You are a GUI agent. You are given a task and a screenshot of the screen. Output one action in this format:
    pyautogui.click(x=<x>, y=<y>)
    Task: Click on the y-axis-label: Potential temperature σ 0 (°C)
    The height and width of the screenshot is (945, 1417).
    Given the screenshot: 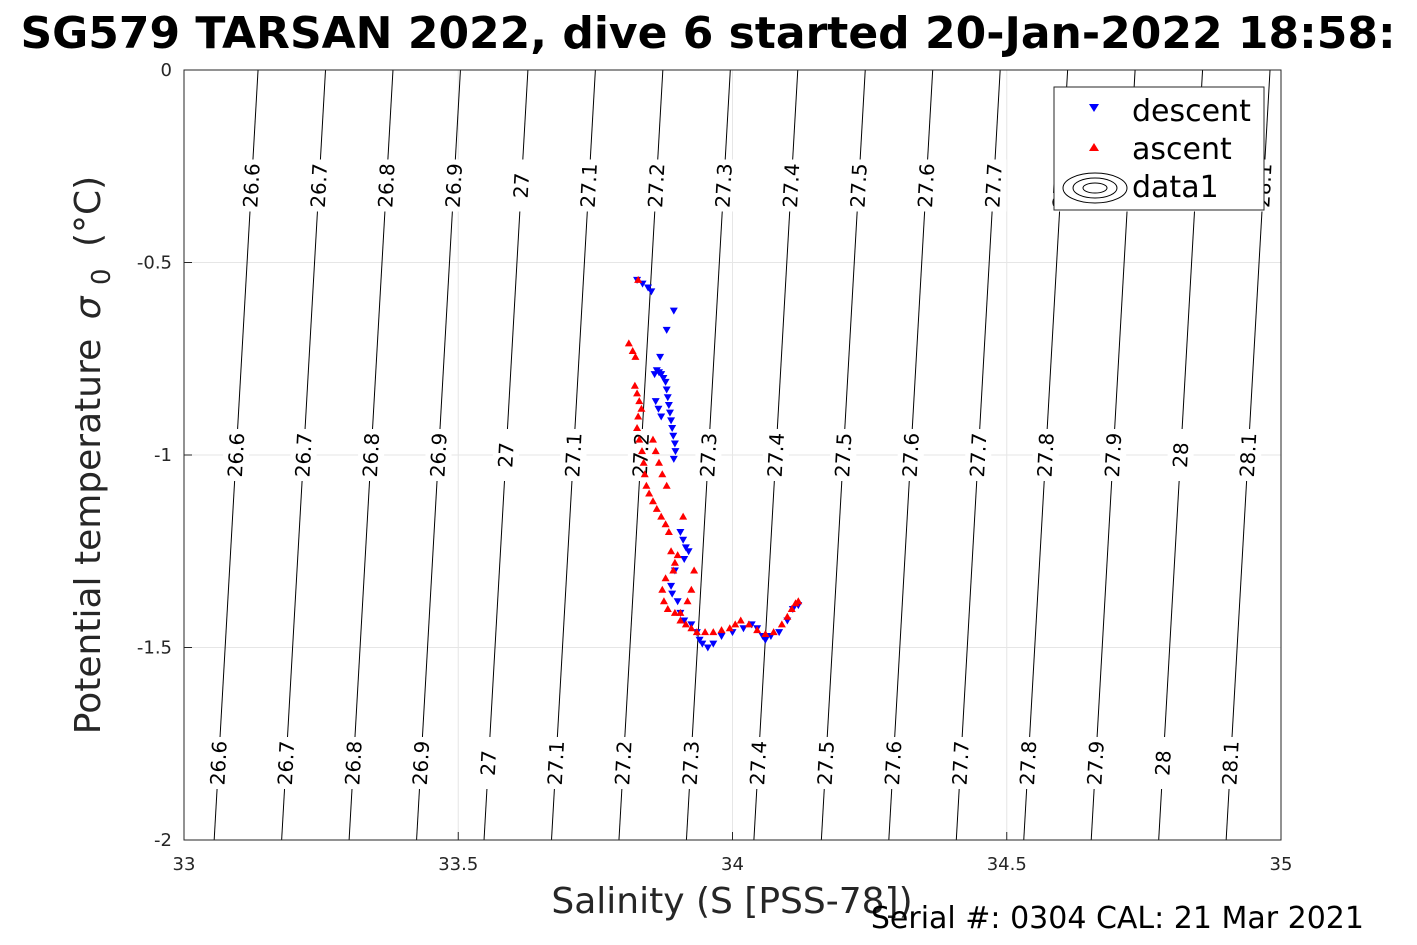 What is the action you would take?
    pyautogui.click(x=93, y=455)
    